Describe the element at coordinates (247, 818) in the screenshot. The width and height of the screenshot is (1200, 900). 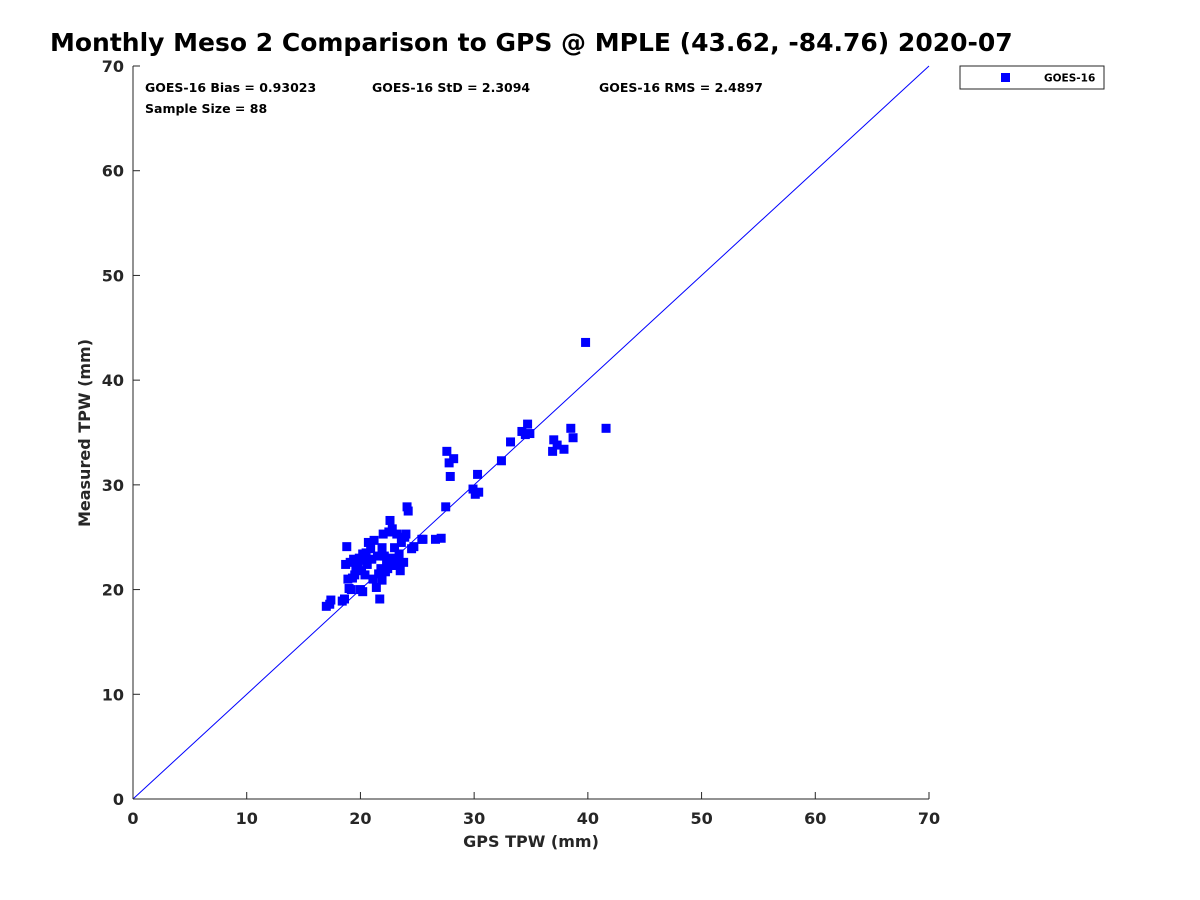
I see `x-tick-label: 10` at that location.